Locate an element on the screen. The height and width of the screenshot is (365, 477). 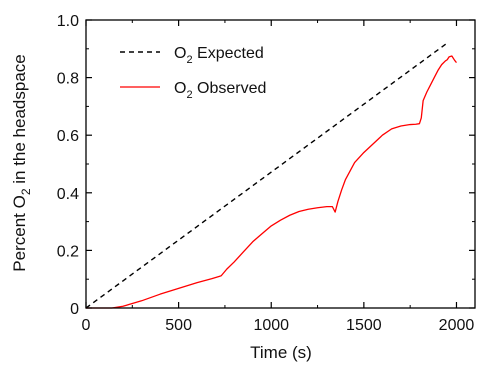
y-tick-label: 0.6 is located at coordinates (68, 136).